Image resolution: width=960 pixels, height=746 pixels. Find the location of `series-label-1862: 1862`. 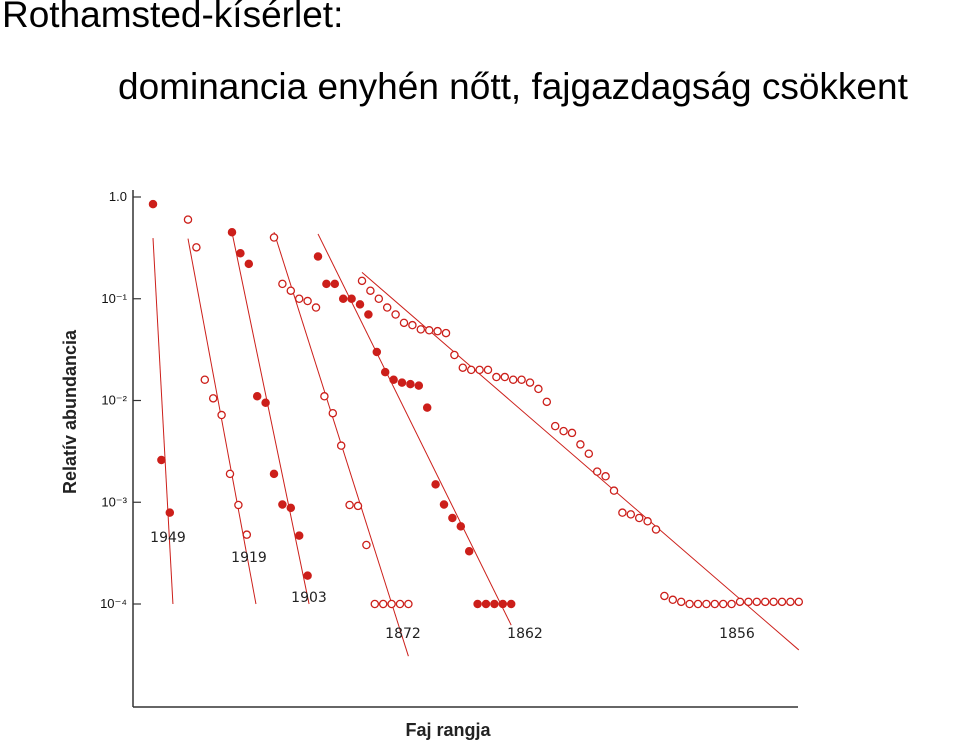

series-label-1862: 1862 is located at coordinates (525, 634).